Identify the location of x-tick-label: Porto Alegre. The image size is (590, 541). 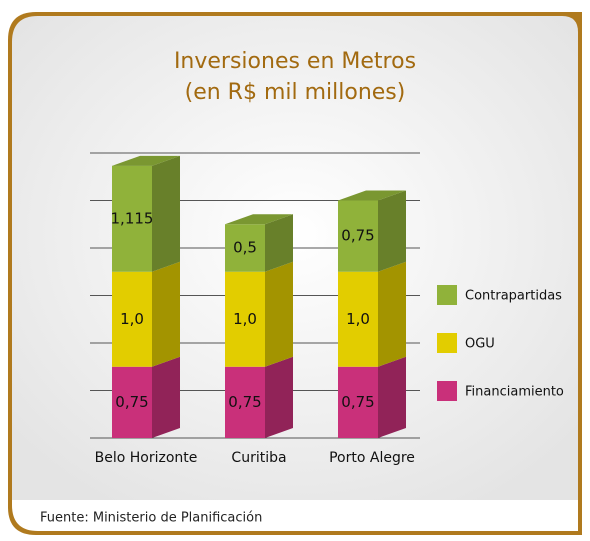
(372, 458).